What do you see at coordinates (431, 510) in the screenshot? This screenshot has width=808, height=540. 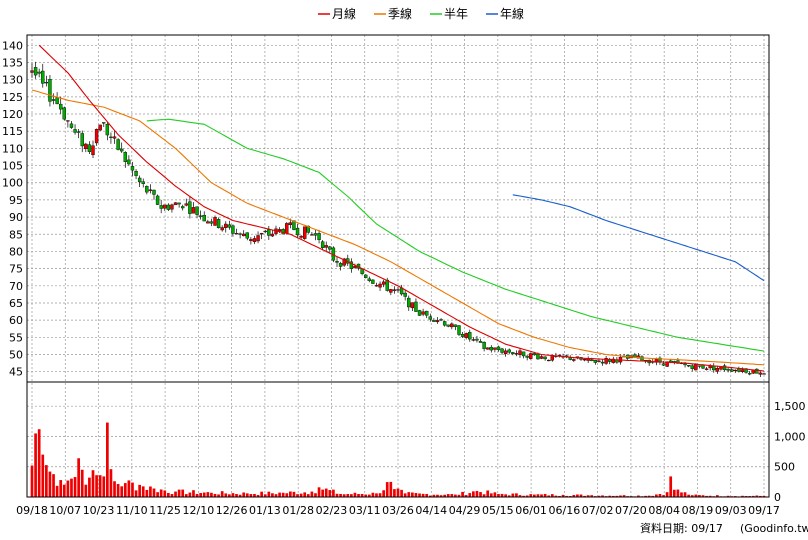 I see `x-tick-label: 04/14` at bounding box center [431, 510].